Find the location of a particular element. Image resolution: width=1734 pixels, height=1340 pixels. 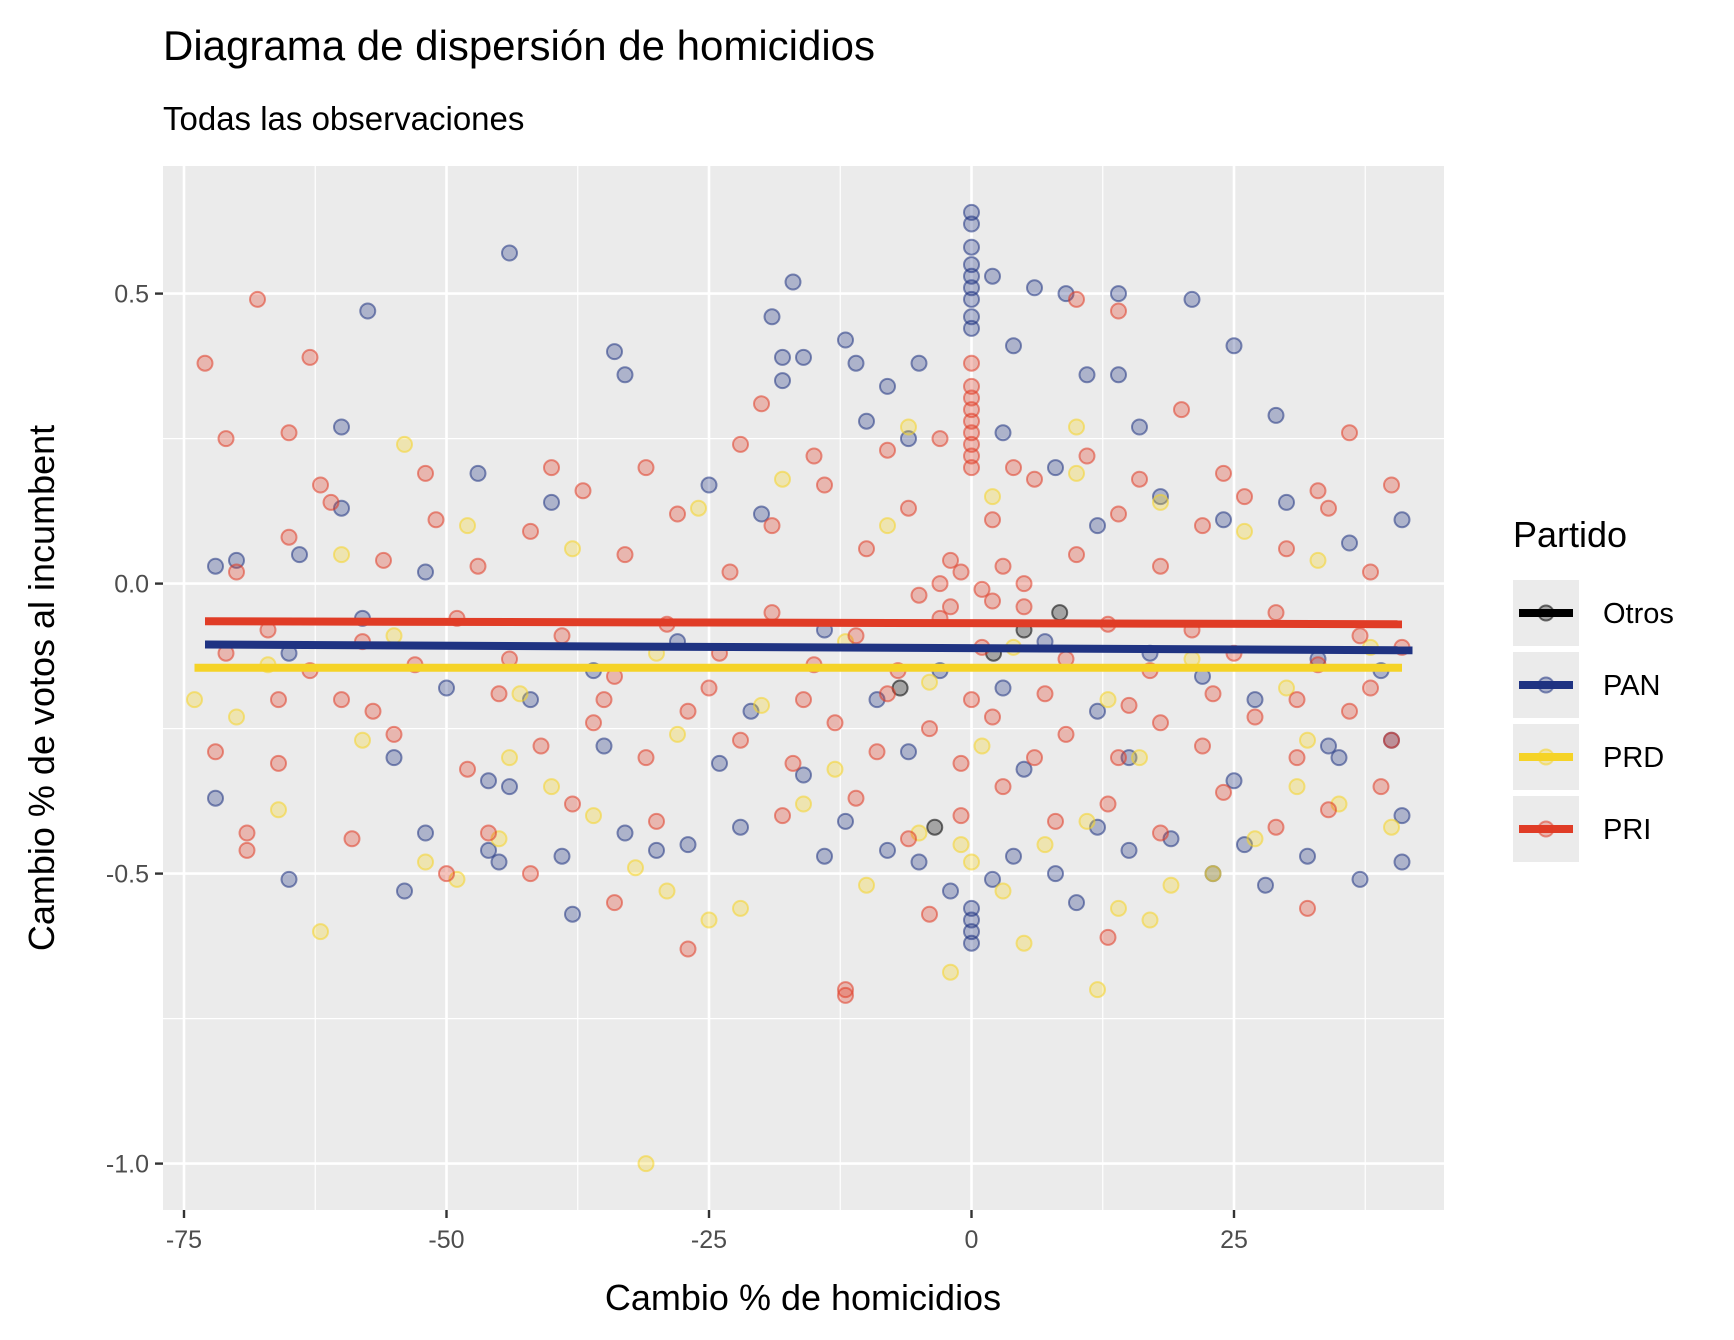

legend-title: Partido is located at coordinates (1570, 534).